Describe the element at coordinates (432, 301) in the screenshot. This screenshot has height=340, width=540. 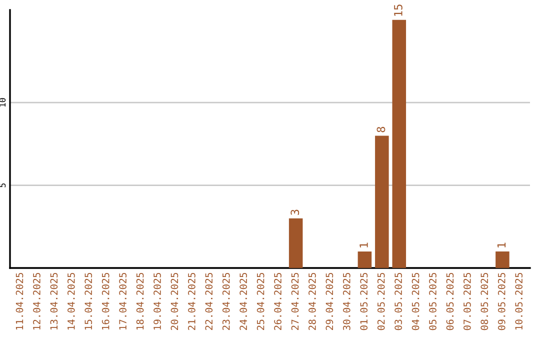
I see `x-tick-label: 05.05.2025` at that location.